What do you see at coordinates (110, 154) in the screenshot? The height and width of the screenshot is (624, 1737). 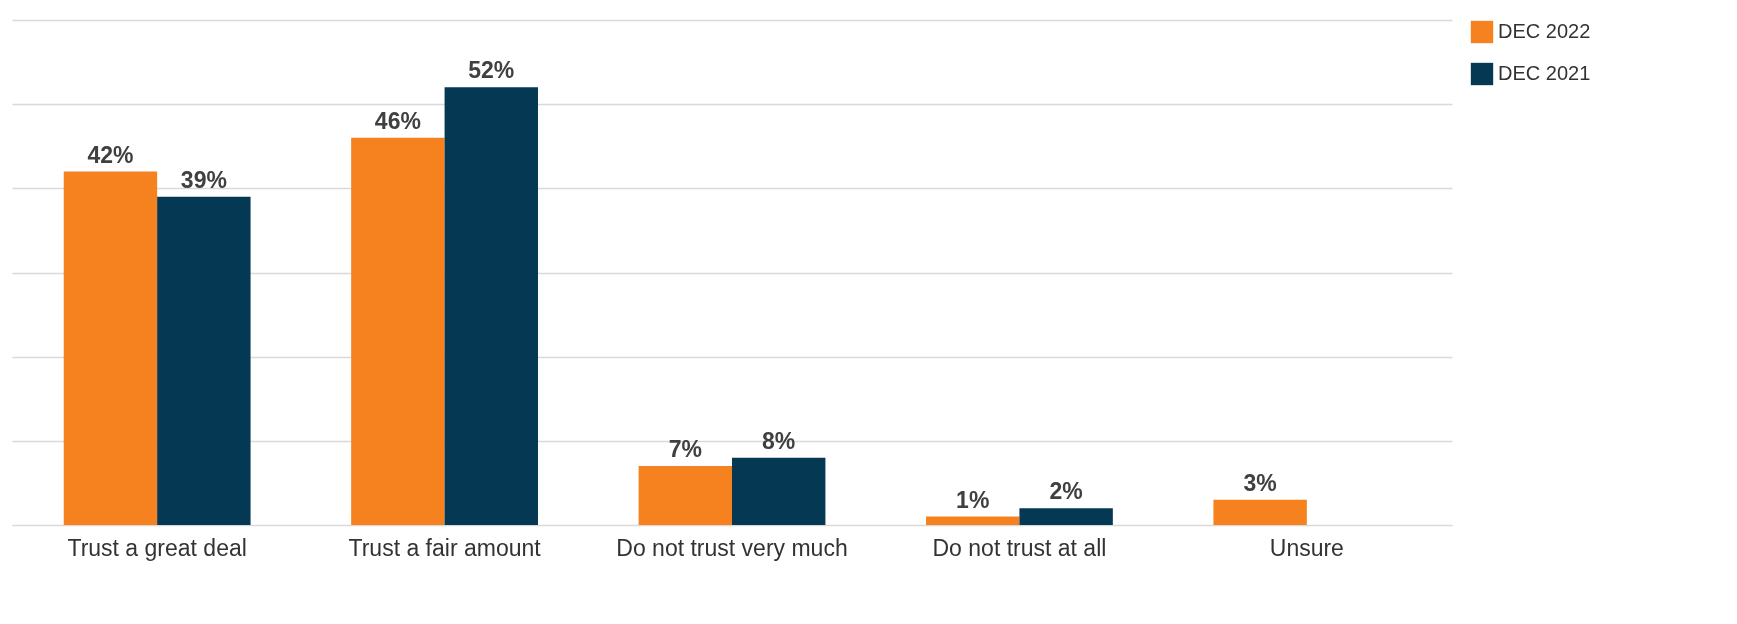 I see `data-label: 42%` at bounding box center [110, 154].